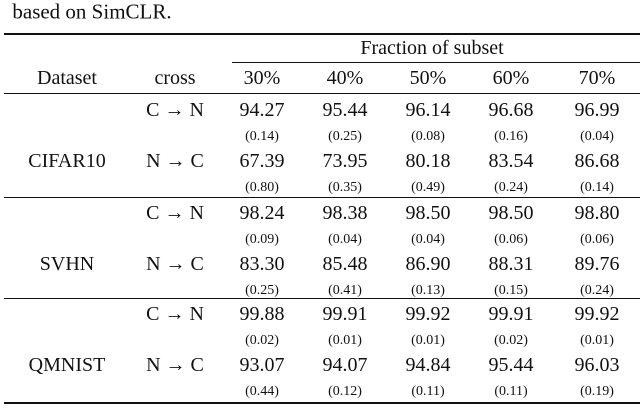 The height and width of the screenshot is (408, 640). I want to click on column-header: 30%, so click(262, 78).